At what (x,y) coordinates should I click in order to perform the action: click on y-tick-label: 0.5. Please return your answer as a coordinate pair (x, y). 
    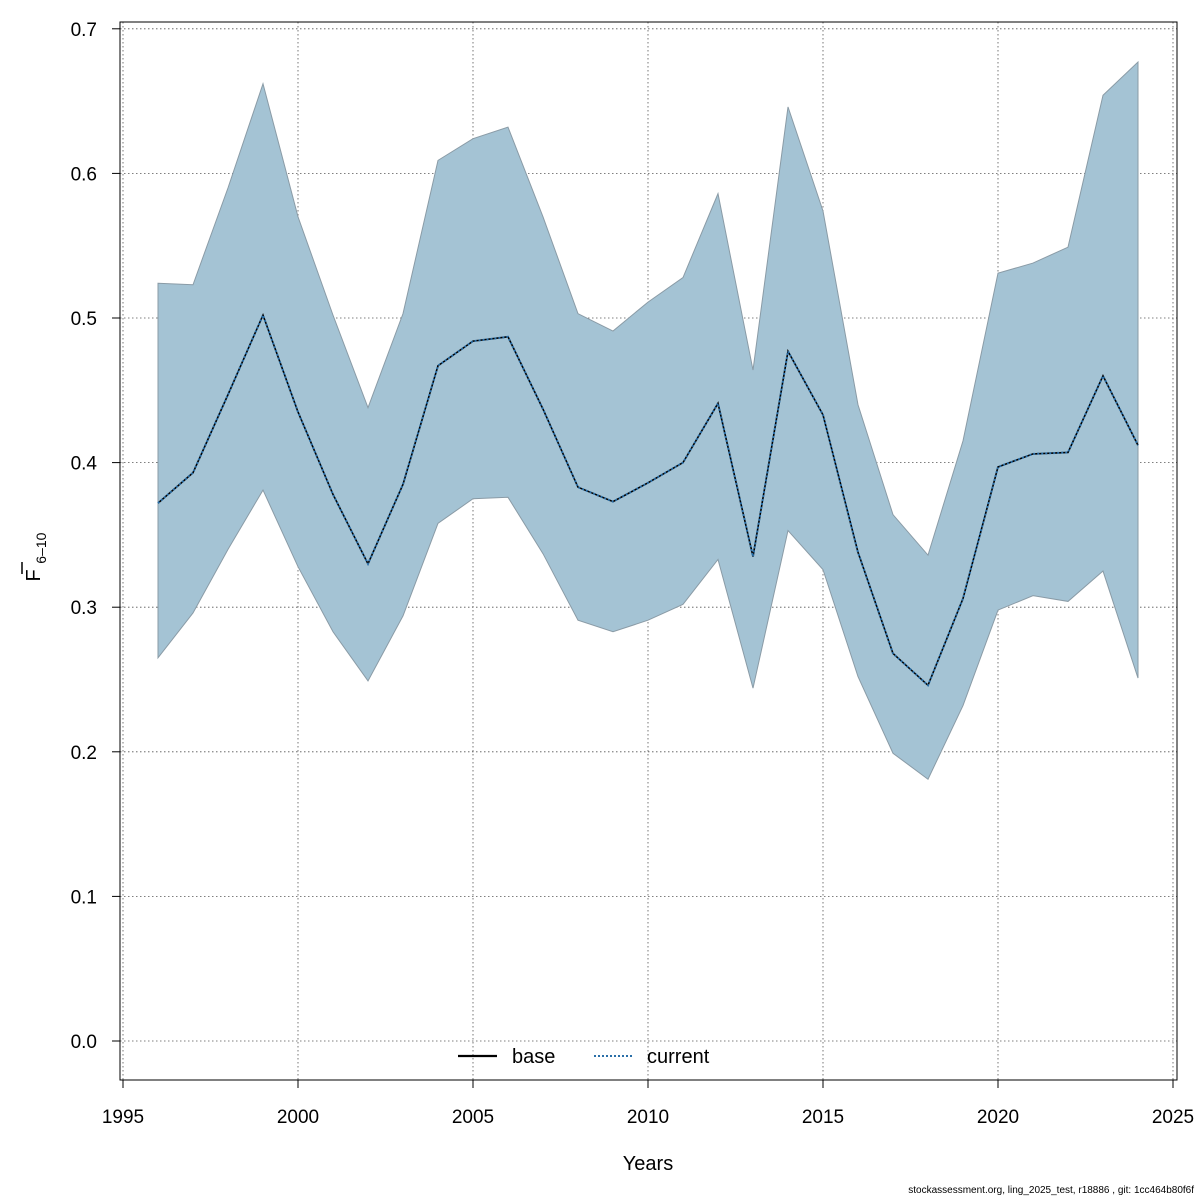
    Looking at the image, I should click on (84, 319).